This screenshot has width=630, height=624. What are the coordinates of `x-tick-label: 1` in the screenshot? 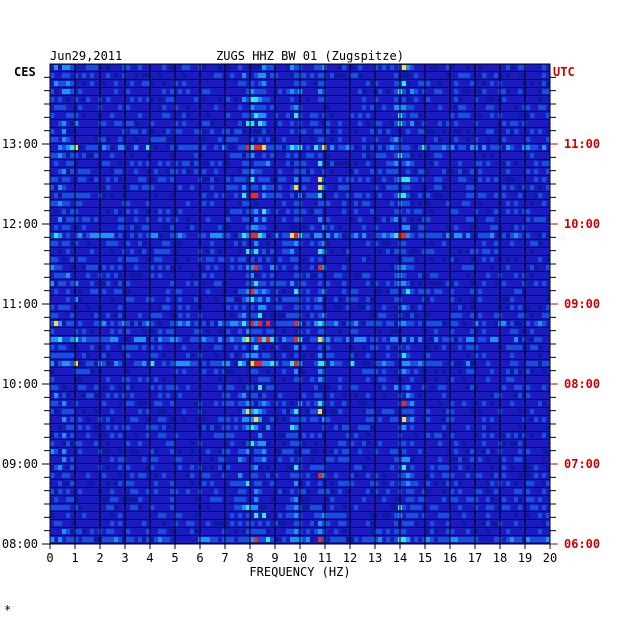 It's located at (74, 558).